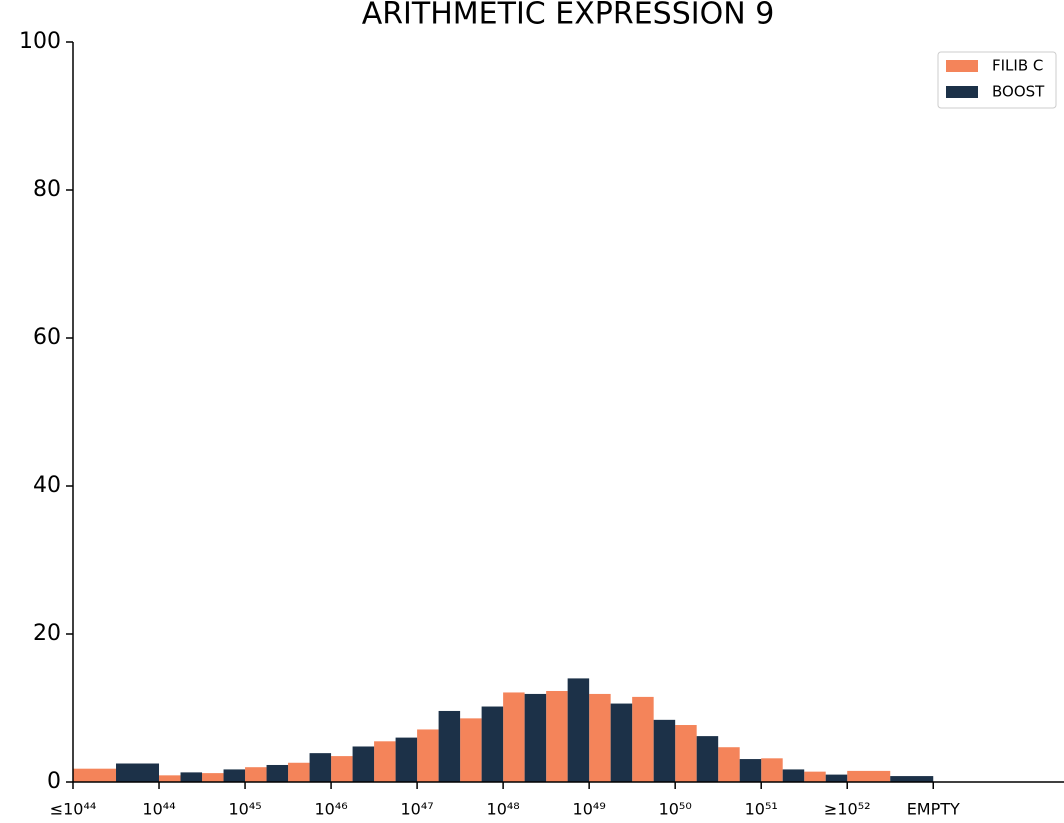  What do you see at coordinates (589, 809) in the screenshot?
I see `x-tick-label: 10⁴⁹` at bounding box center [589, 809].